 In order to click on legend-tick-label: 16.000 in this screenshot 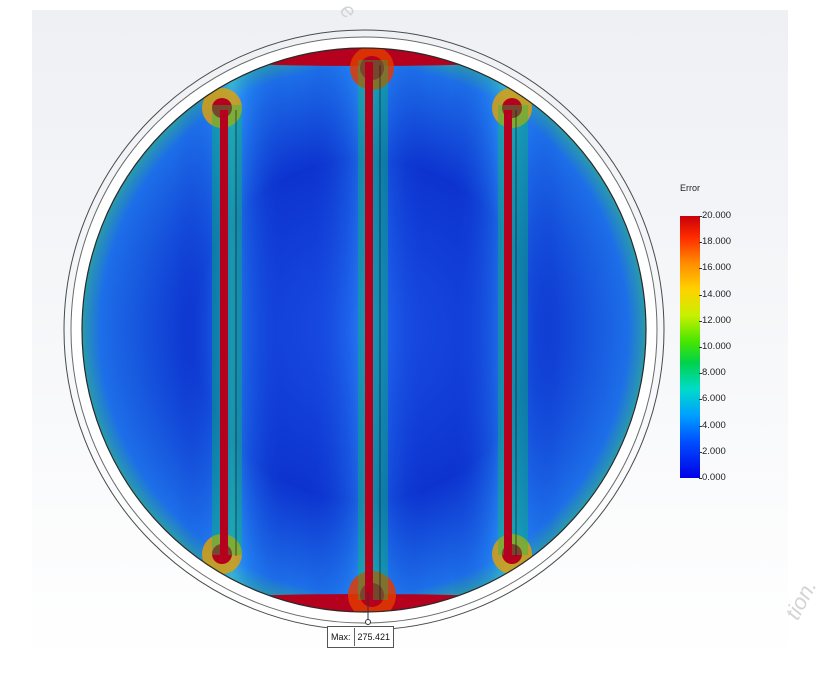, I will do `click(715, 268)`.